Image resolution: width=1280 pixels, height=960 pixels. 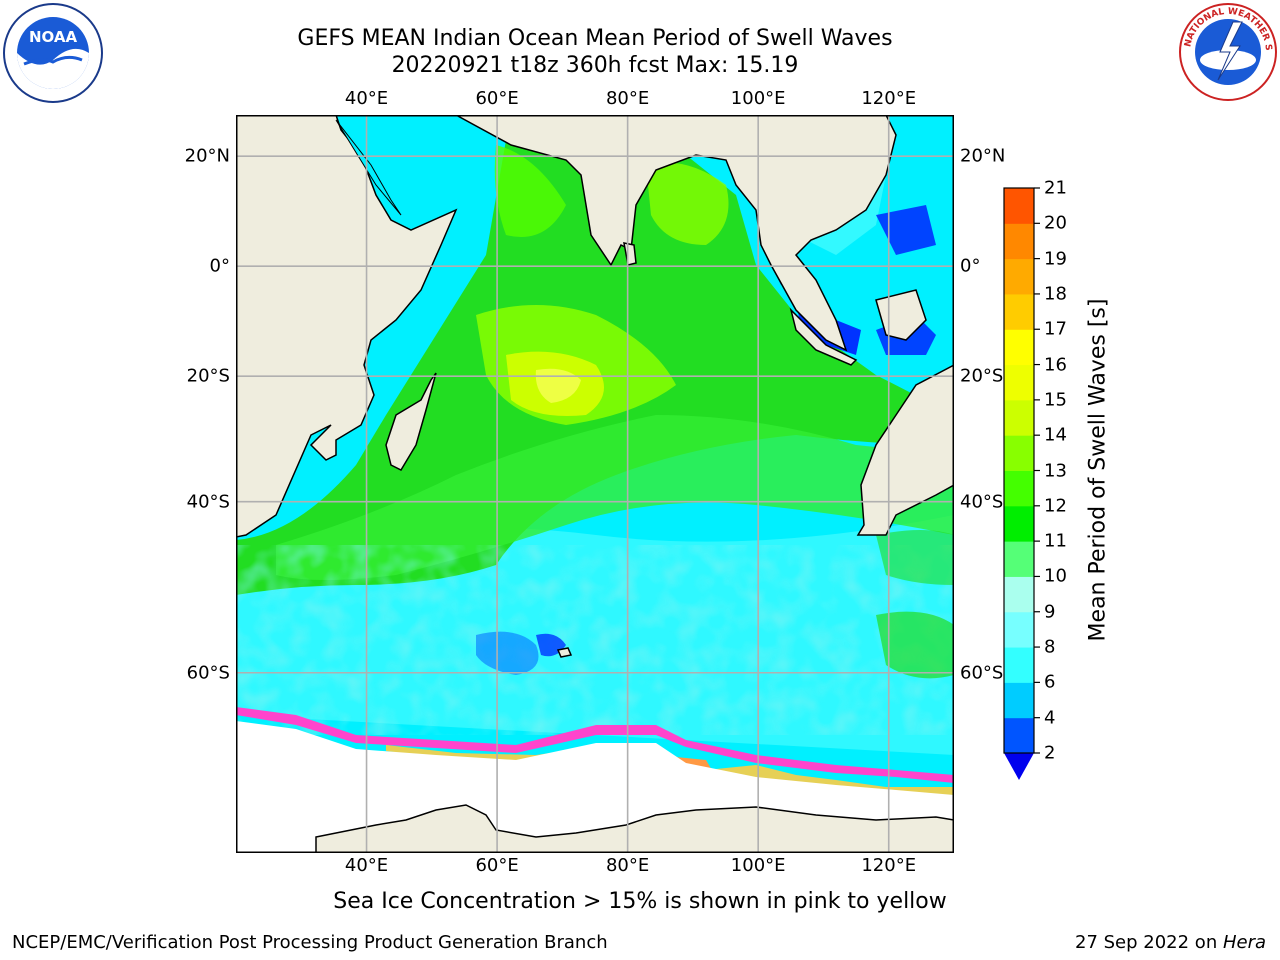 What do you see at coordinates (497, 865) in the screenshot?
I see `lon-tick-label-bottom: 60°E` at bounding box center [497, 865].